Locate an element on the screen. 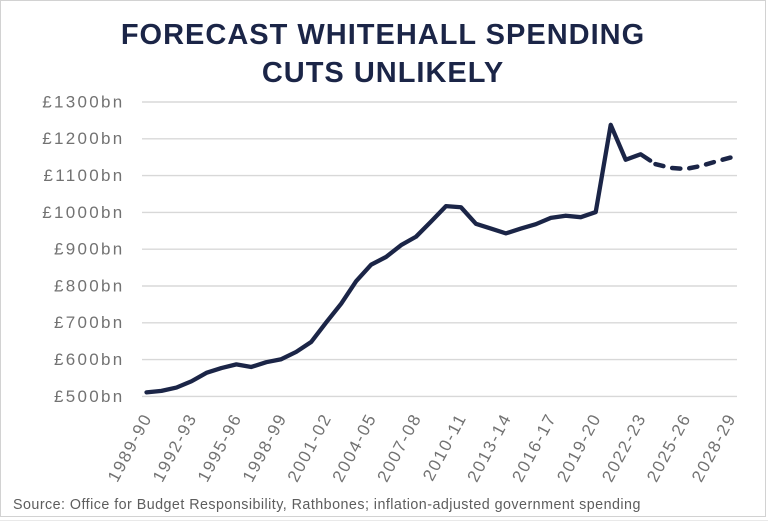 The width and height of the screenshot is (768, 521). svg-text: 2025-26 is located at coordinates (669, 447).